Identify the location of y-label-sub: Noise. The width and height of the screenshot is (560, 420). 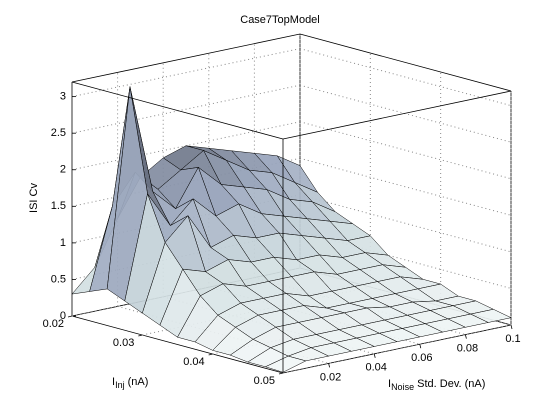
(402, 387).